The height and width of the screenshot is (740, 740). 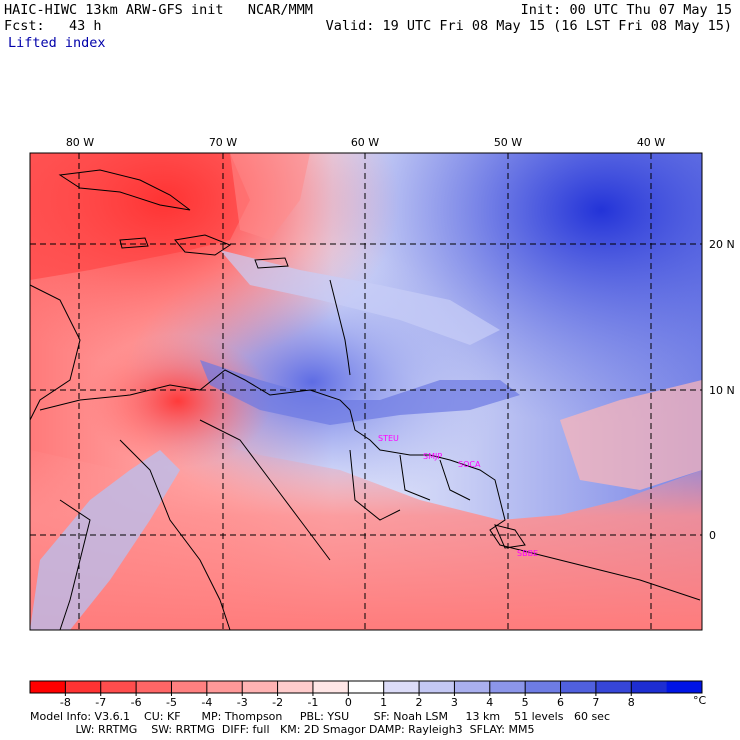 What do you see at coordinates (419, 702) in the screenshot?
I see `colorbar-tick-label: 2` at bounding box center [419, 702].